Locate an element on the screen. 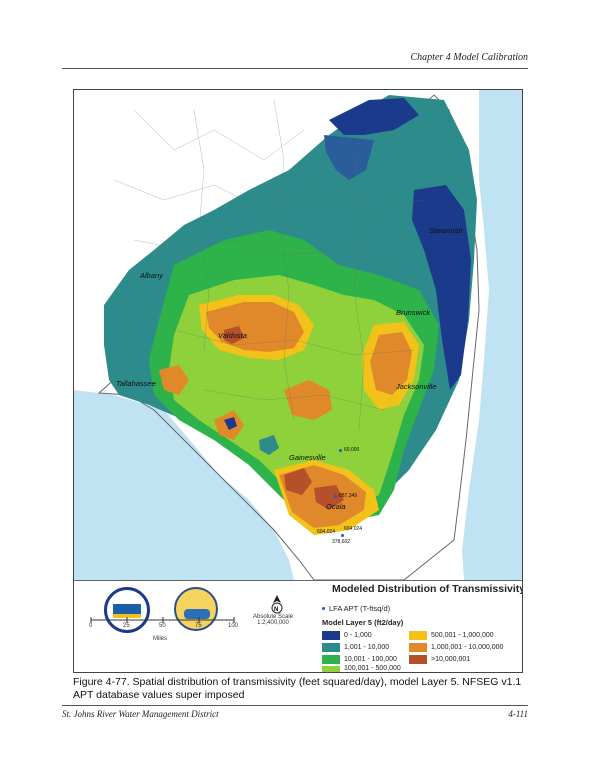  city-label: Jacksonville is located at coordinates (416, 386).